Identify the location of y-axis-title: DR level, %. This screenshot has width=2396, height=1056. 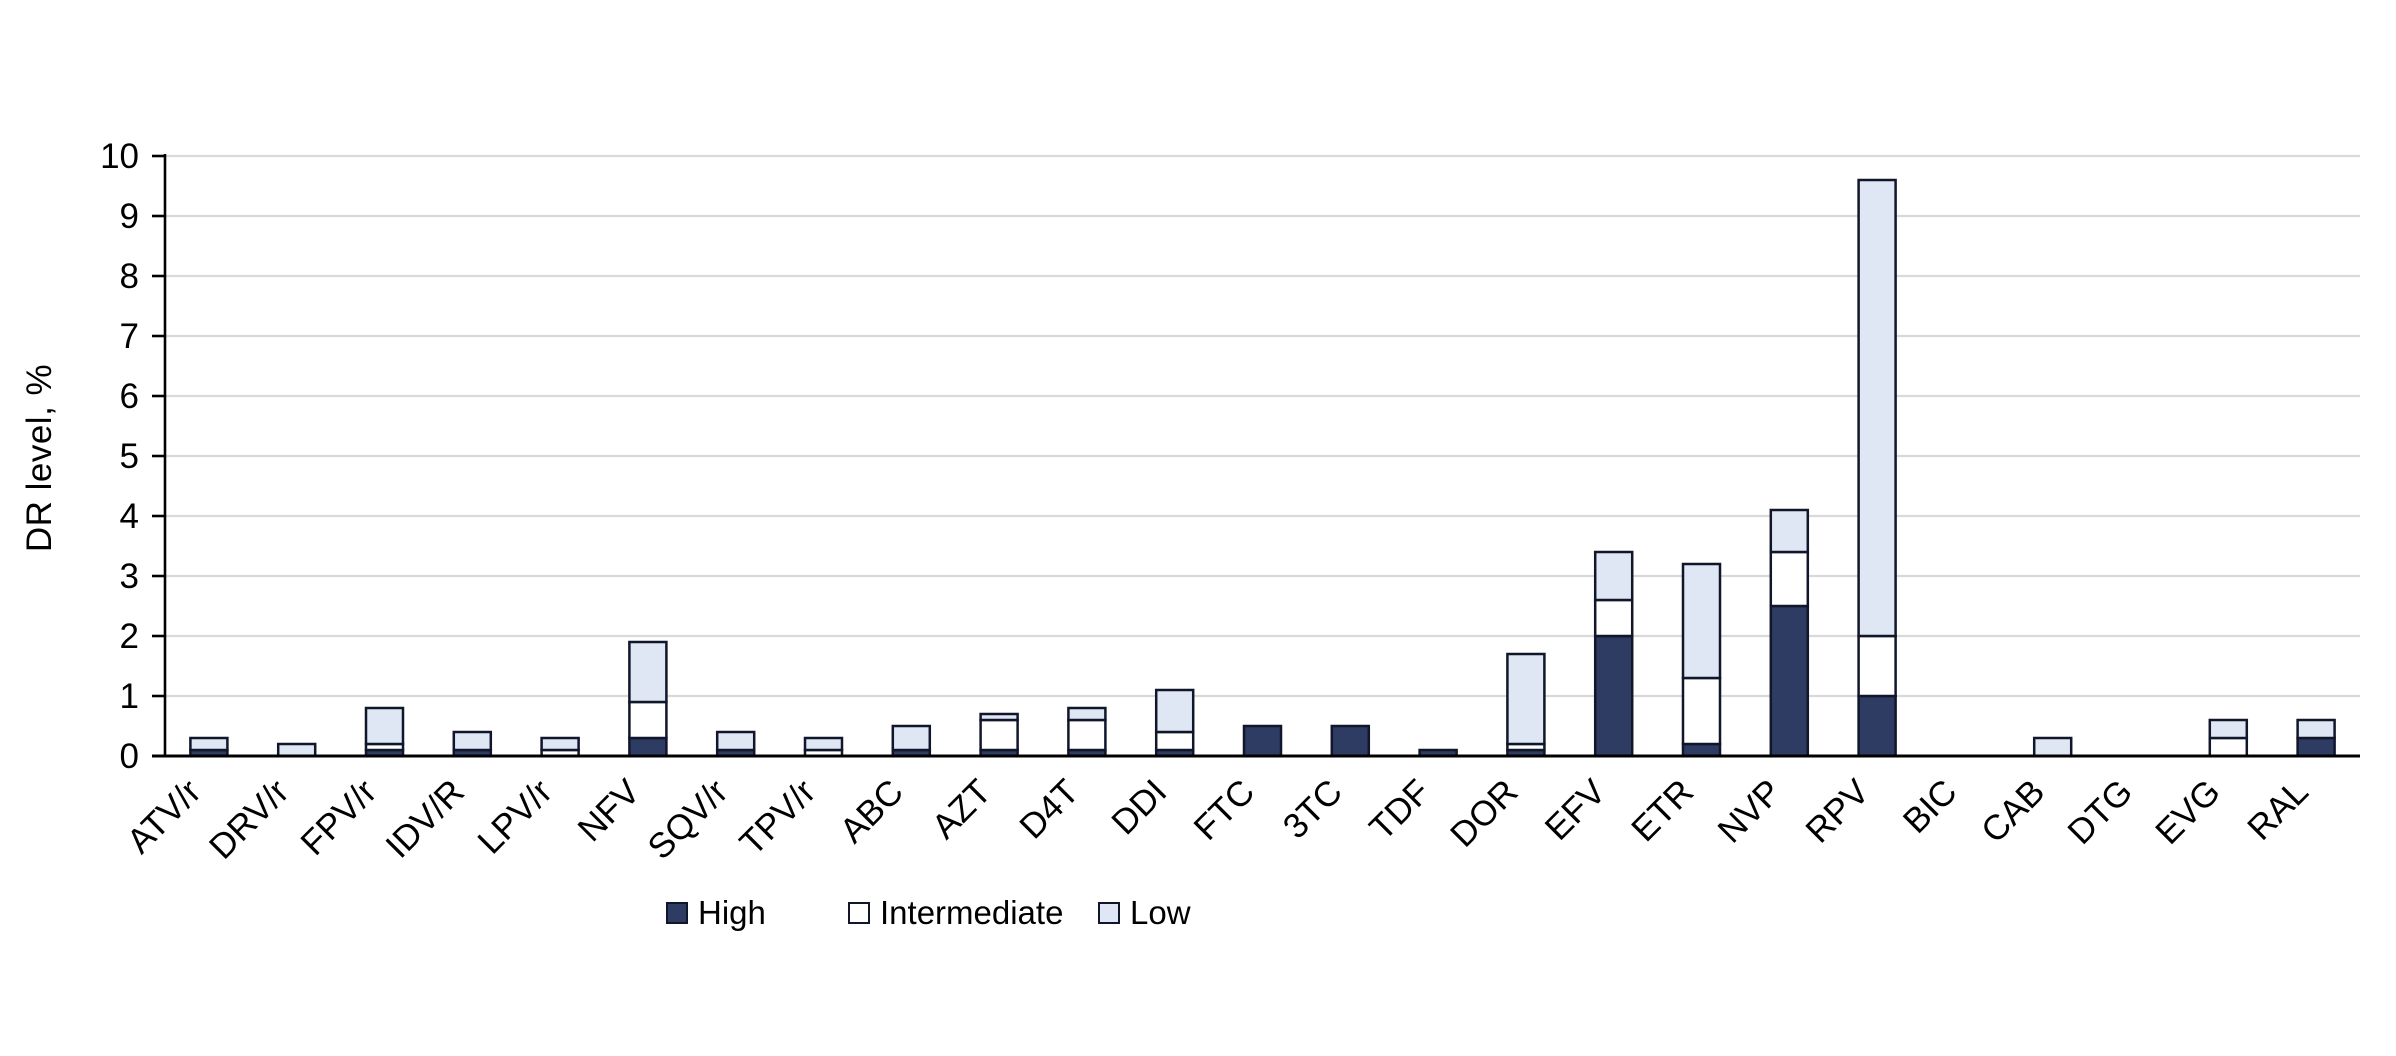
(39, 458).